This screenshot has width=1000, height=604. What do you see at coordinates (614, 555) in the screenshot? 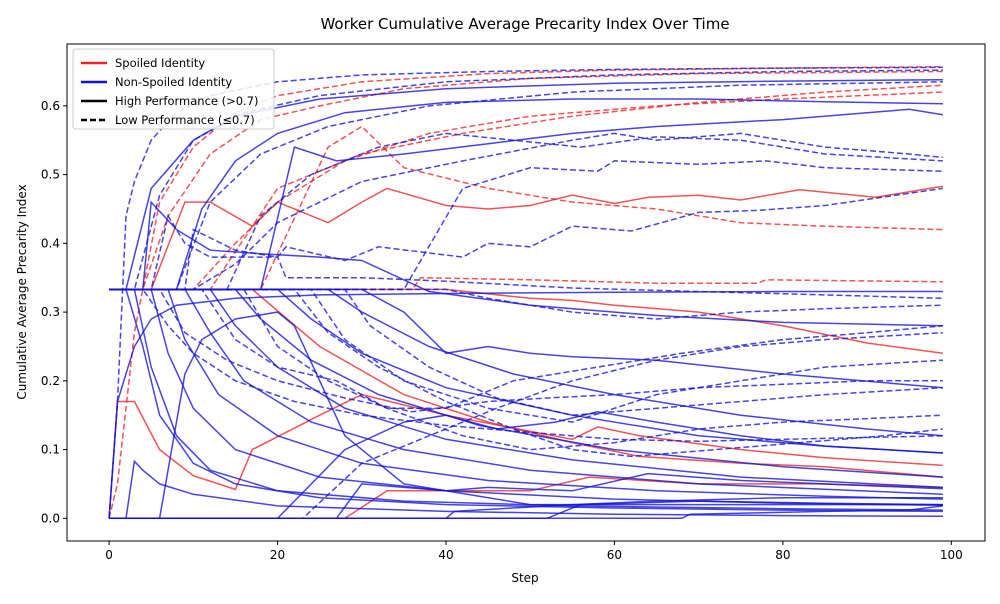
I see `x-tick-label: 60` at bounding box center [614, 555].